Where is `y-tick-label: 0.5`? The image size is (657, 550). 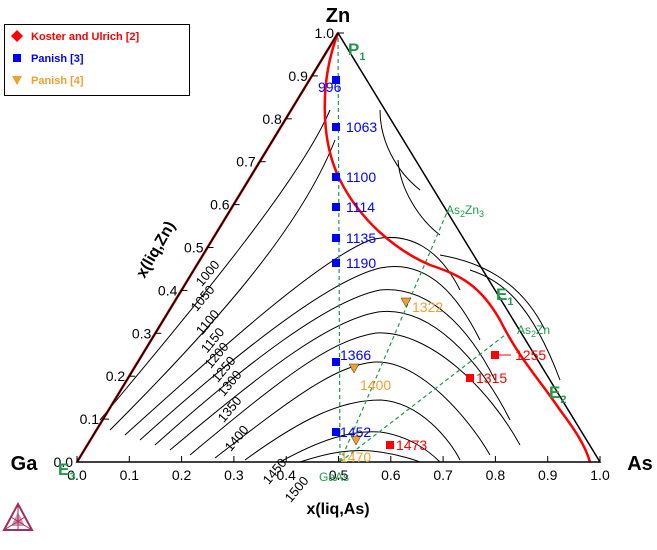
y-tick-label: 0.5 is located at coordinates (194, 248).